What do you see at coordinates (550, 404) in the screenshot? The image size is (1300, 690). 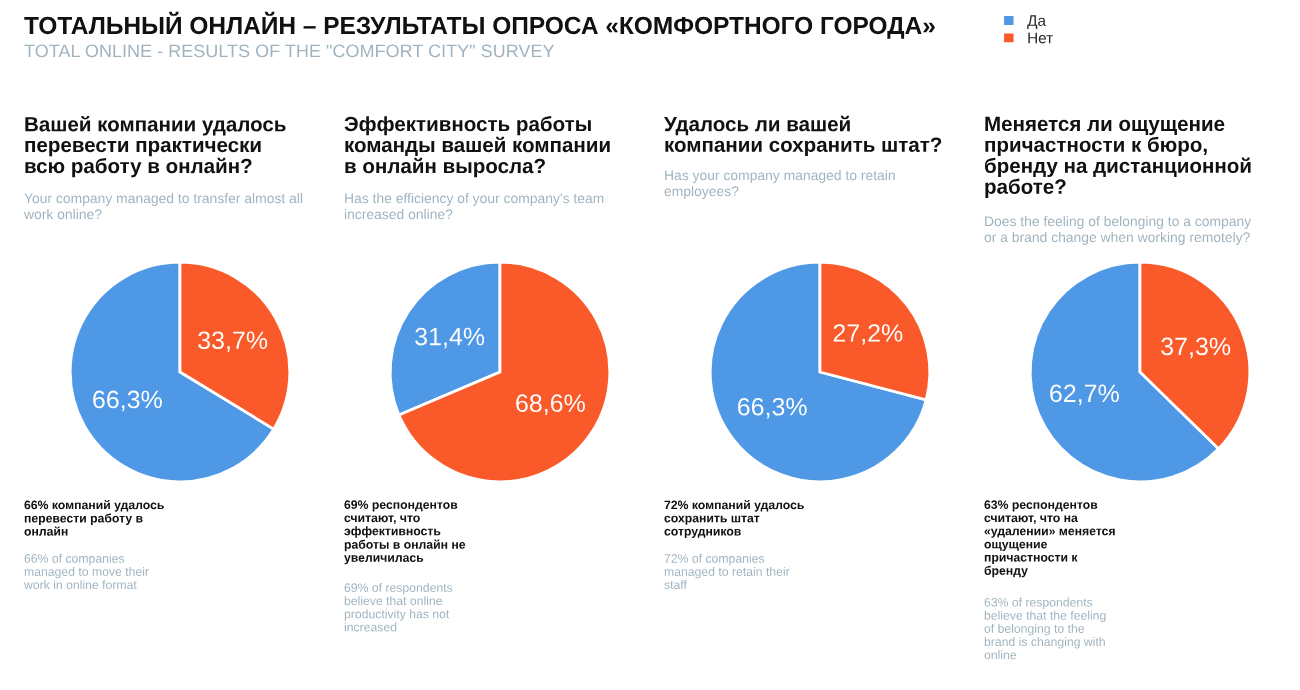 I see `data-label: 68,6%` at bounding box center [550, 404].